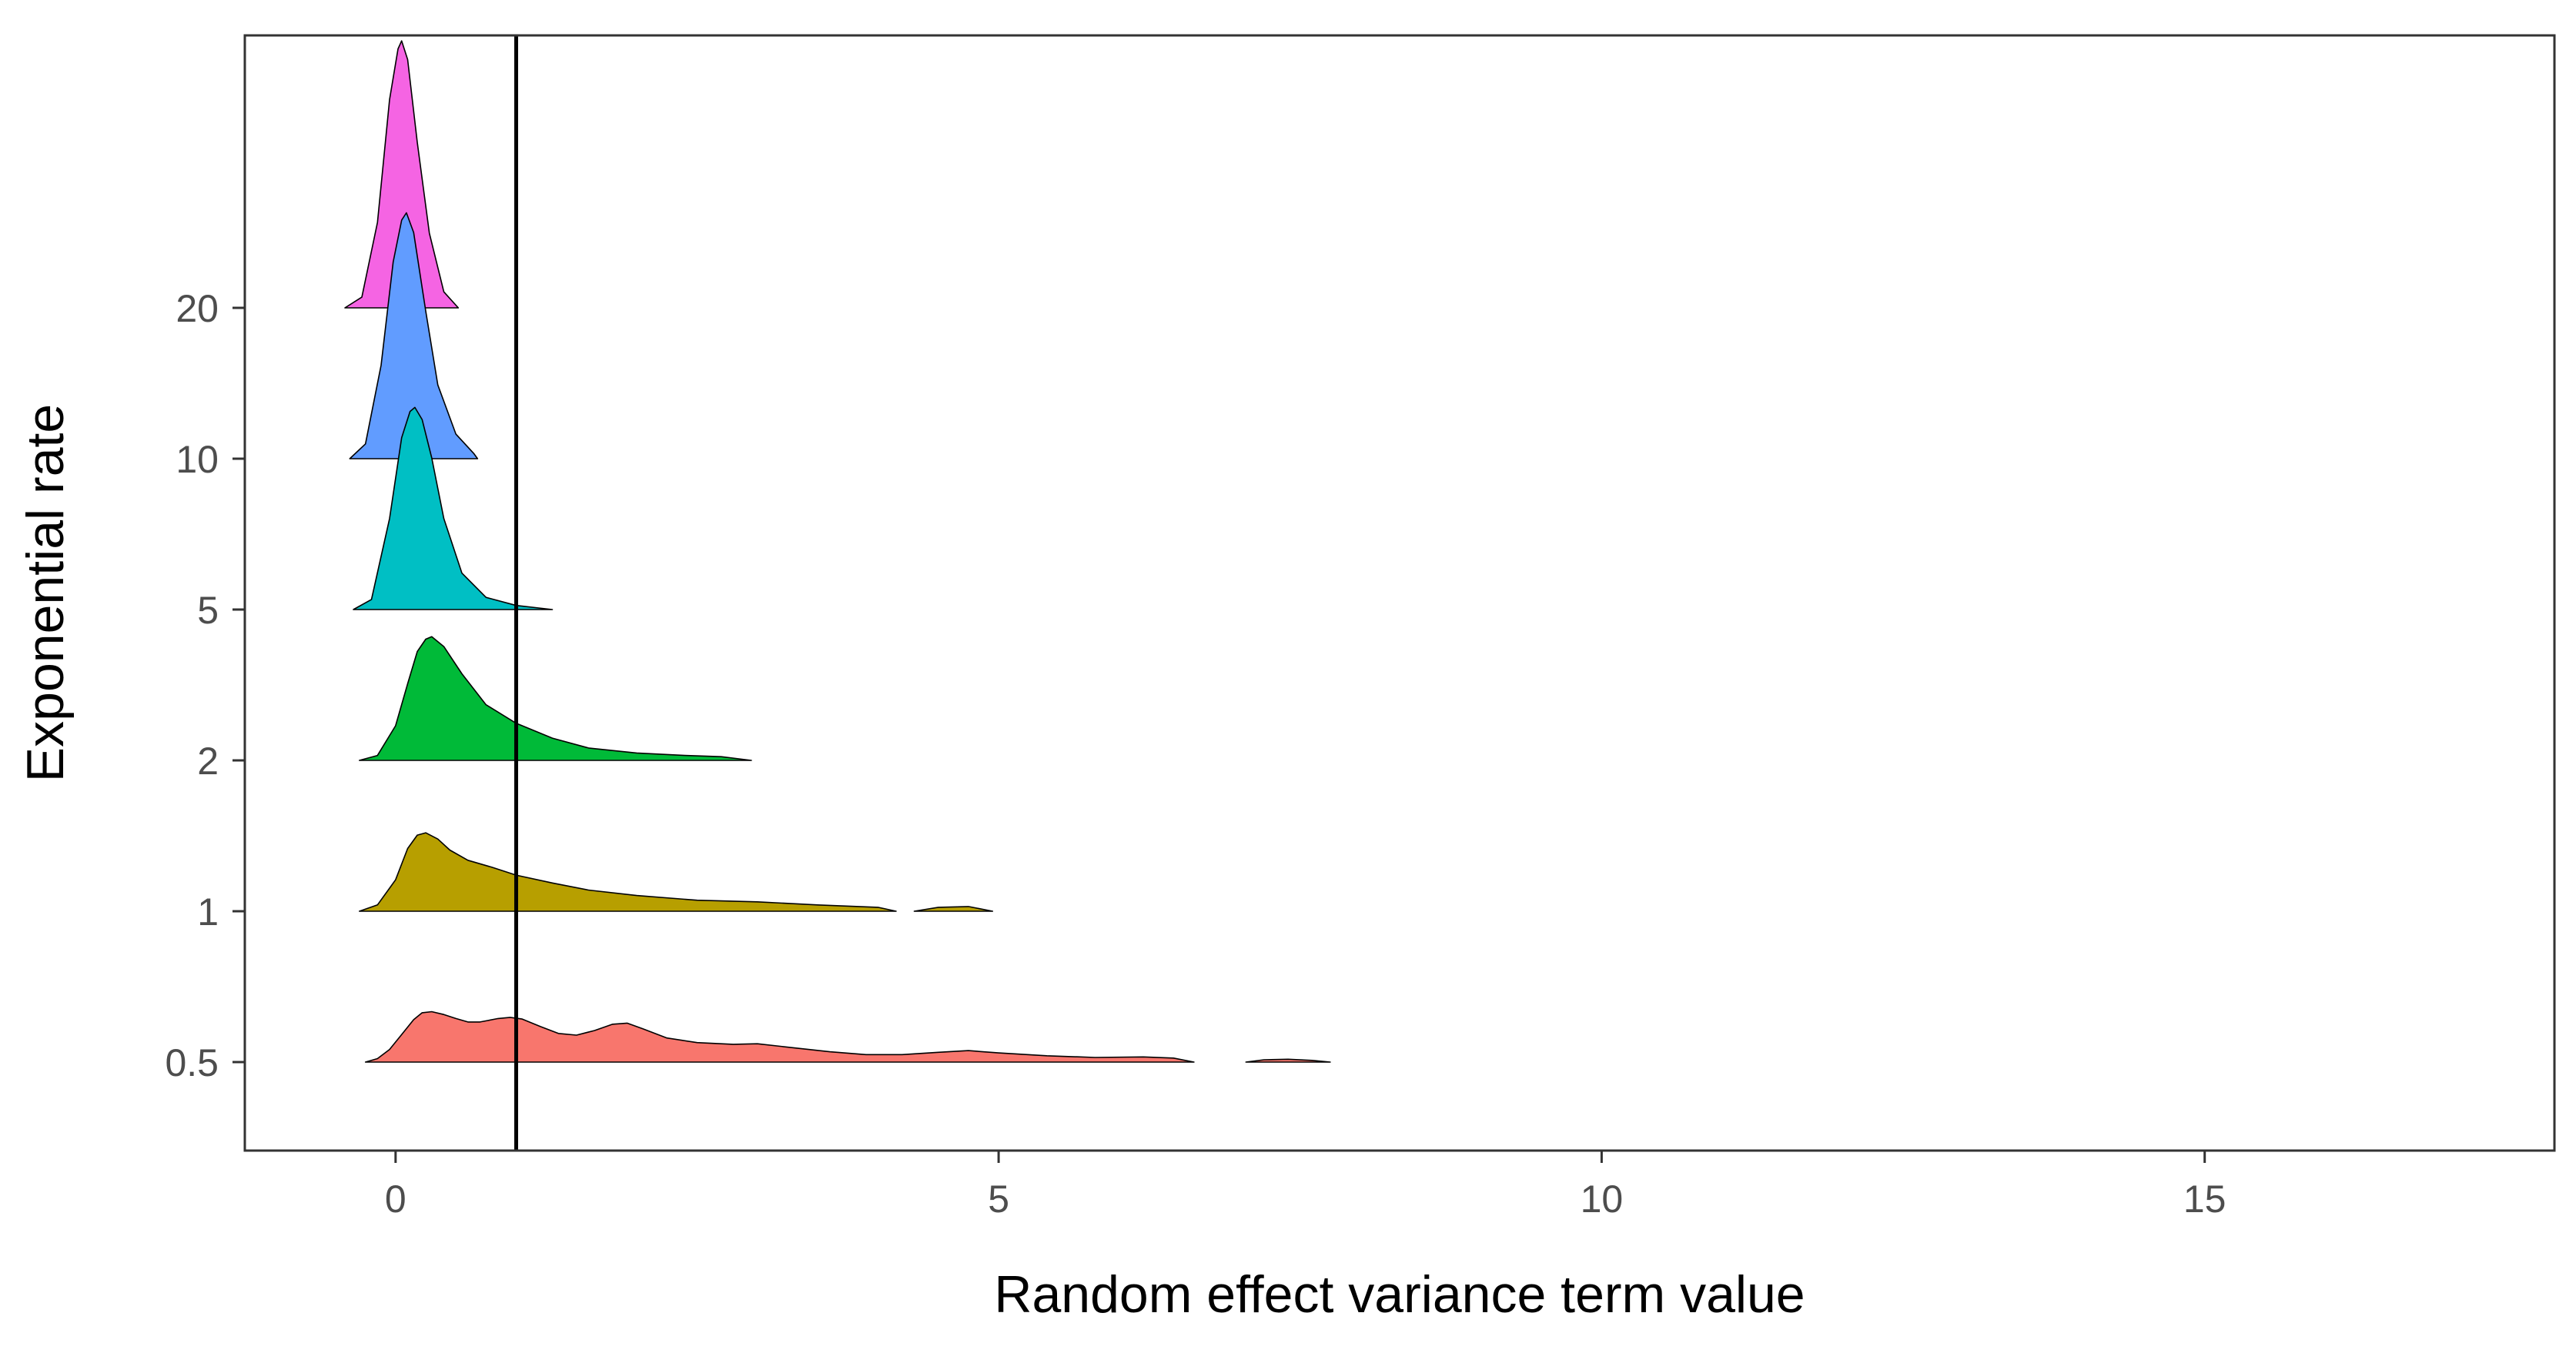 This screenshot has height=1363, width=2576. I want to click on y-tick-label-20: 20, so click(198, 308).